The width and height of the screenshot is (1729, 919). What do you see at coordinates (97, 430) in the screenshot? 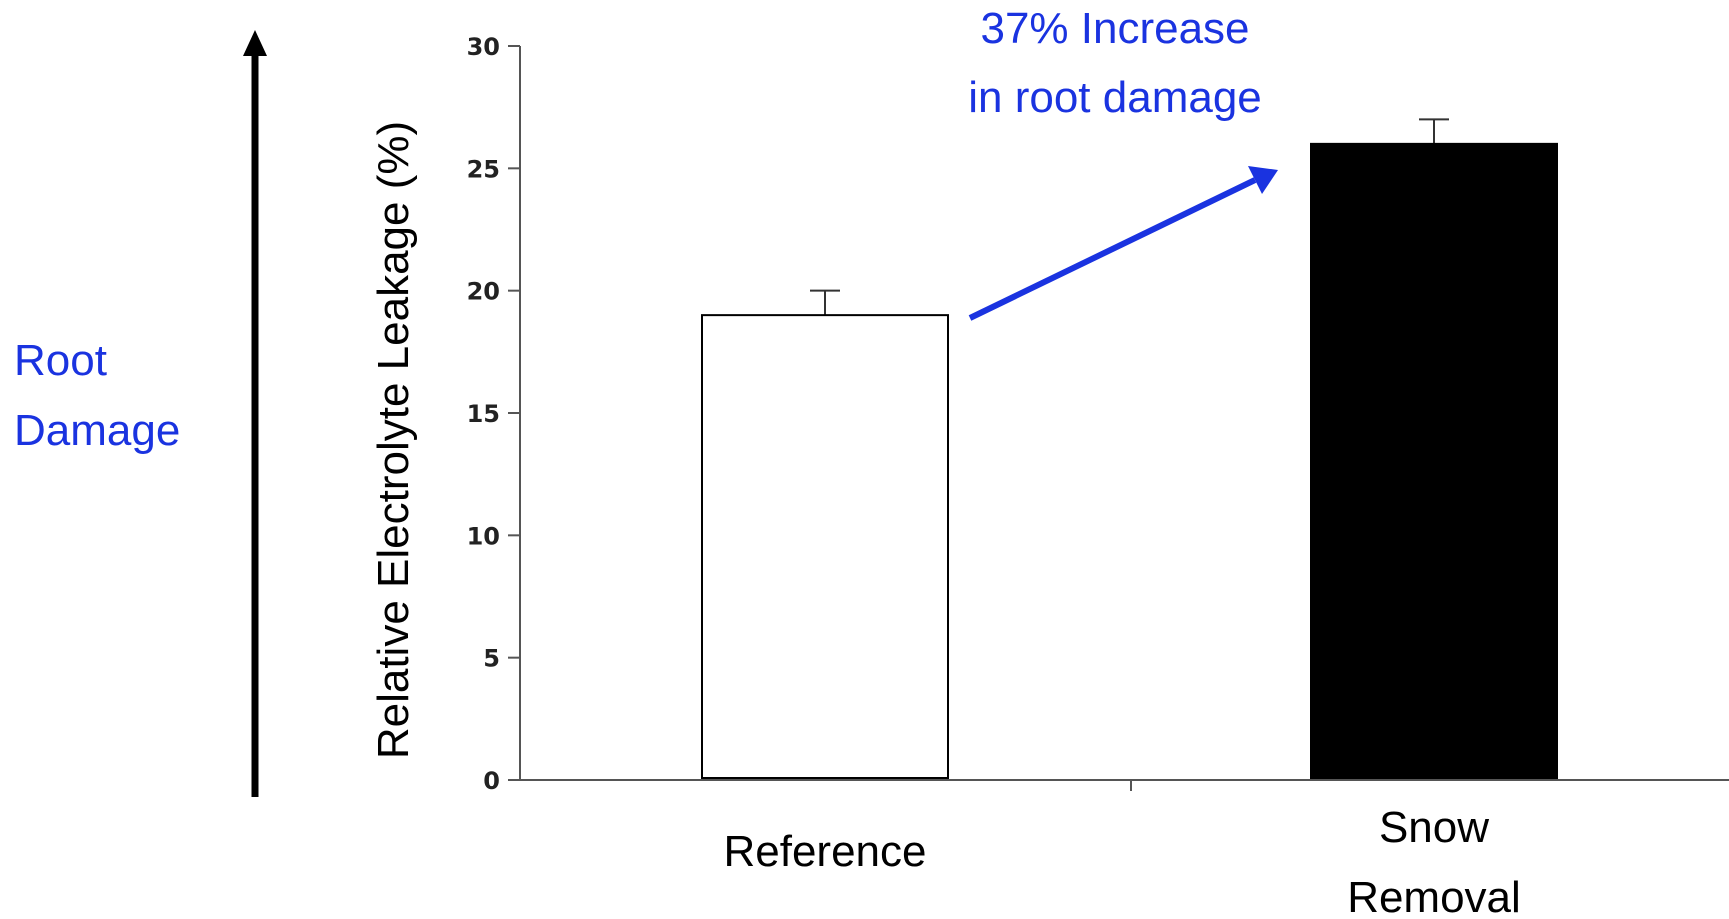
I see `side-label-line-2: Damage` at bounding box center [97, 430].